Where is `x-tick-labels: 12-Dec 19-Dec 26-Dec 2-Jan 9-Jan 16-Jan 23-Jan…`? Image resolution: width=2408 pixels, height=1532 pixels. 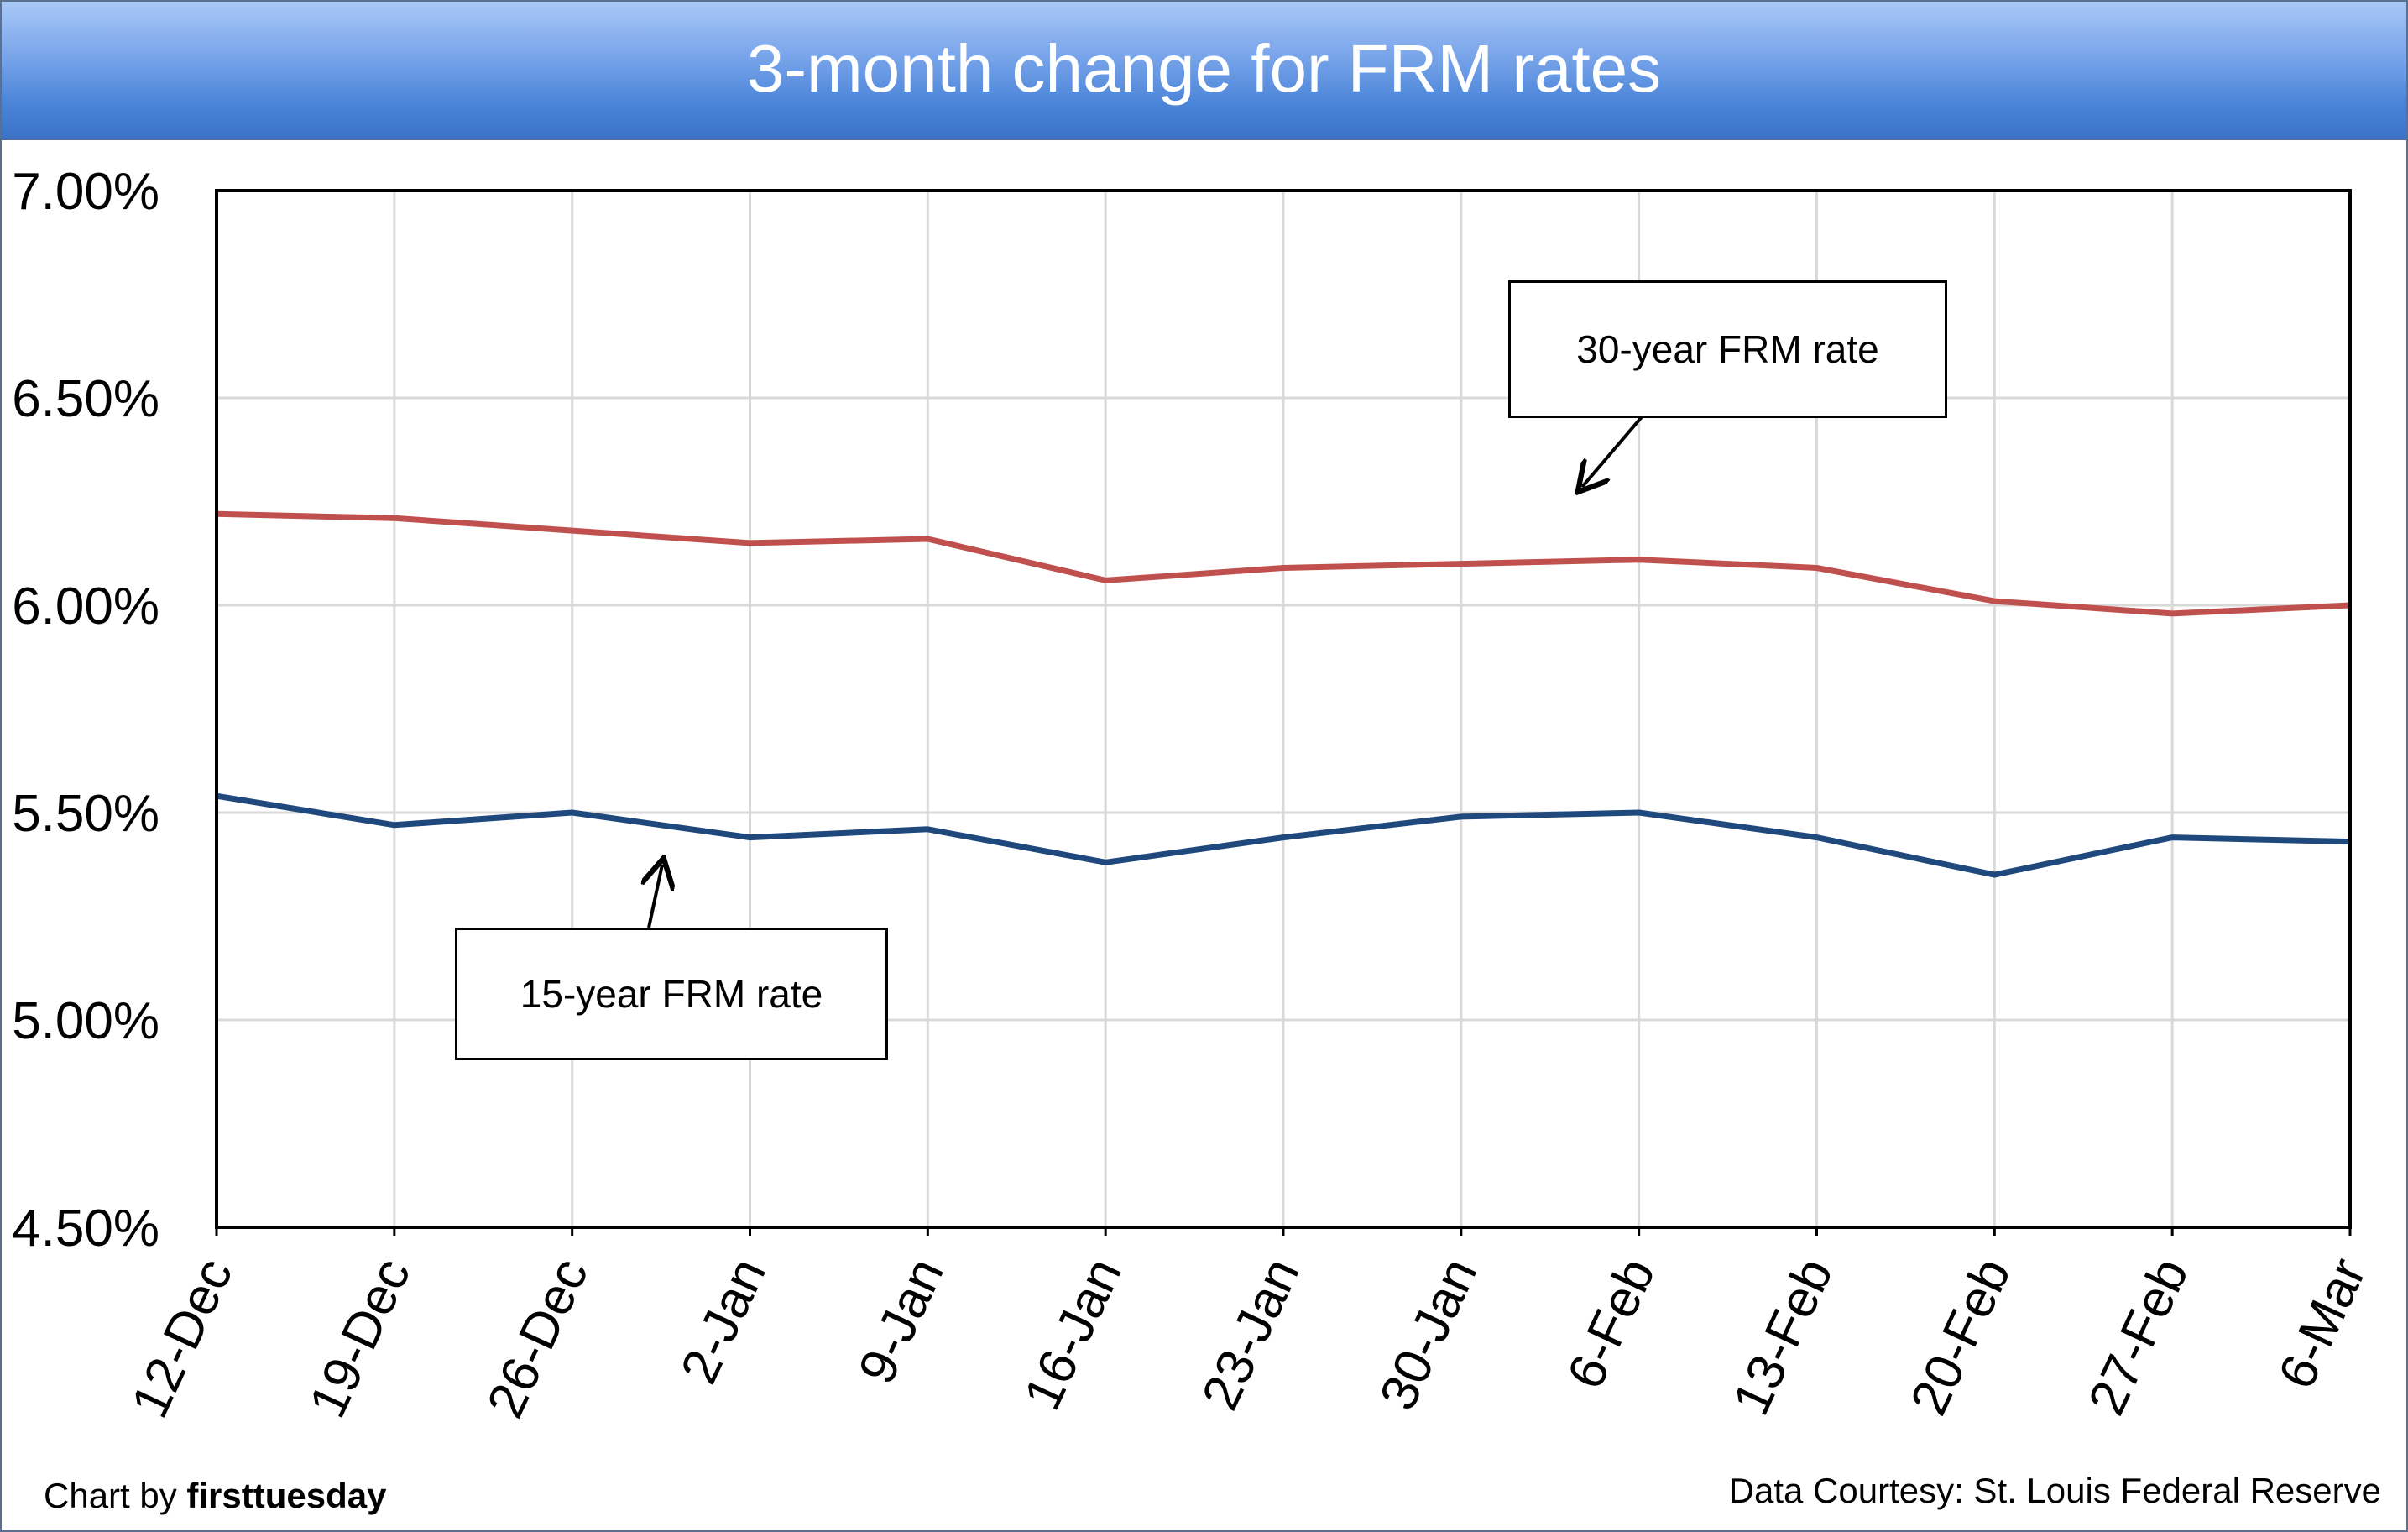
x-tick-labels: 12-Dec 19-Dec 26-Dec 2-Jan 9-Jan 16-Jan 23-Jan… is located at coordinates (1249, 1338).